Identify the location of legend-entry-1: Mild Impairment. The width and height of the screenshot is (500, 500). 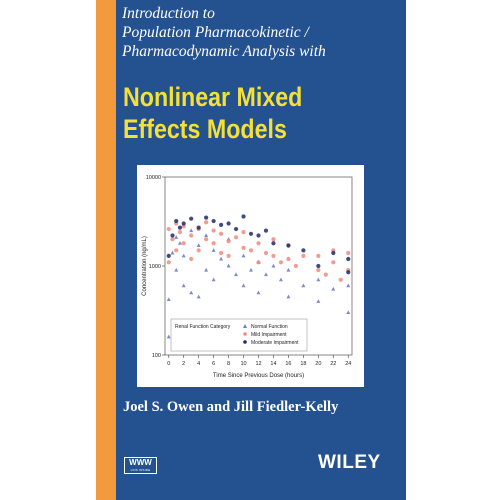
(269, 335).